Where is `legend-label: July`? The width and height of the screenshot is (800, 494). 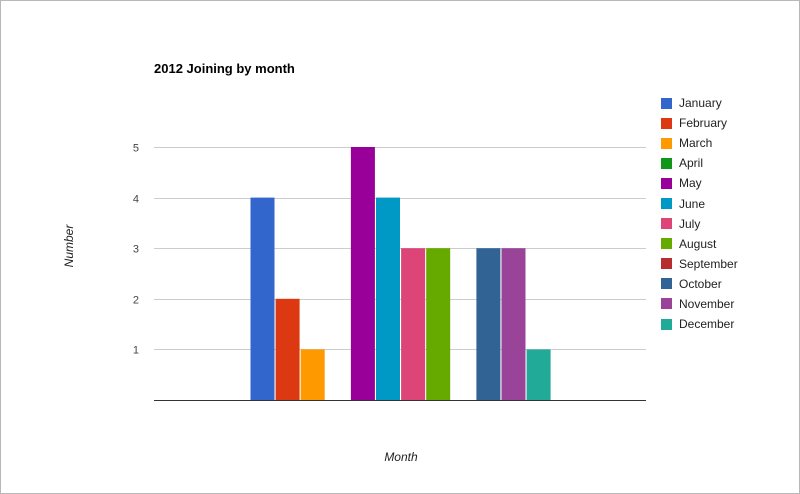
legend-label: July is located at coordinates (690, 223).